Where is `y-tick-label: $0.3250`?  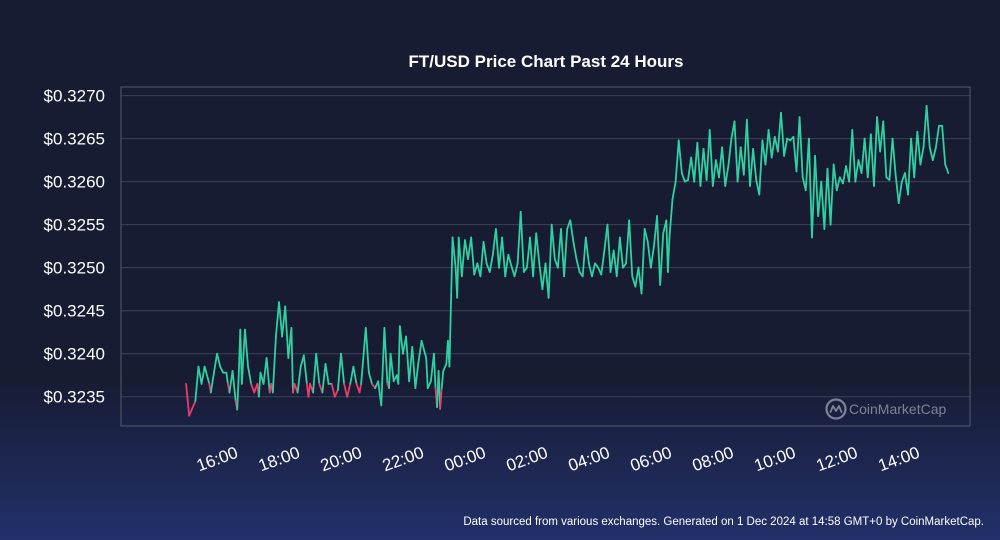 y-tick-label: $0.3250 is located at coordinates (74, 268).